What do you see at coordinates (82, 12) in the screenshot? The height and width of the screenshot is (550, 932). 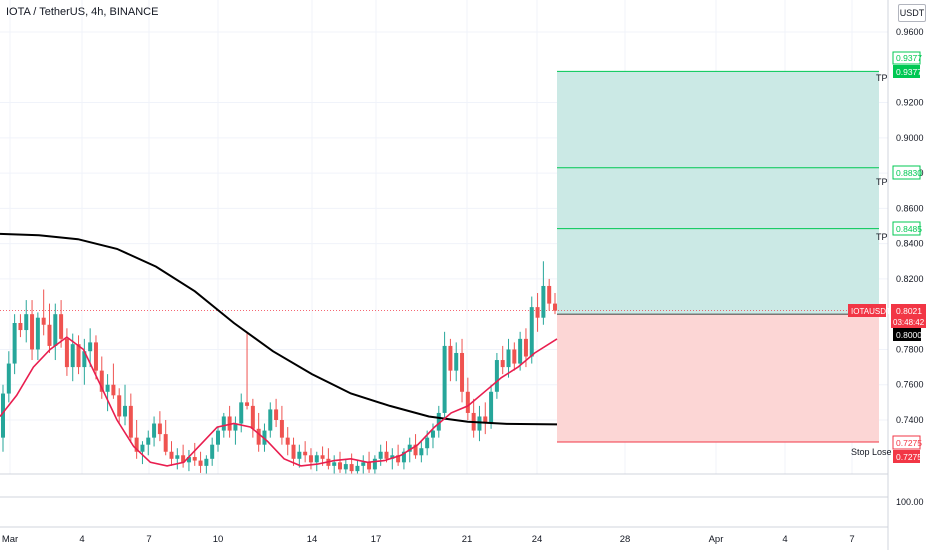 I see `chart-title: IOTA / TetherUS, 4h, BINANCE` at bounding box center [82, 12].